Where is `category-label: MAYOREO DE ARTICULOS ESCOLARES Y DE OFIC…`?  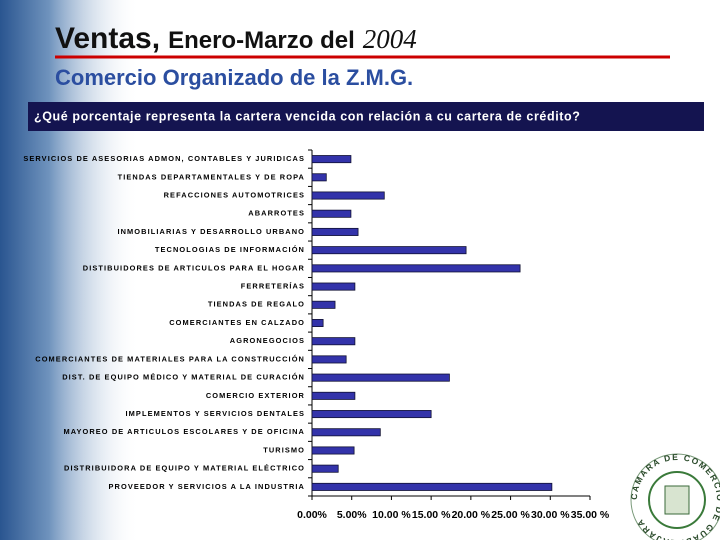
category-label: MAYOREO DE ARTICULOS ESCOLARES Y DE OFIC… is located at coordinates (184, 431).